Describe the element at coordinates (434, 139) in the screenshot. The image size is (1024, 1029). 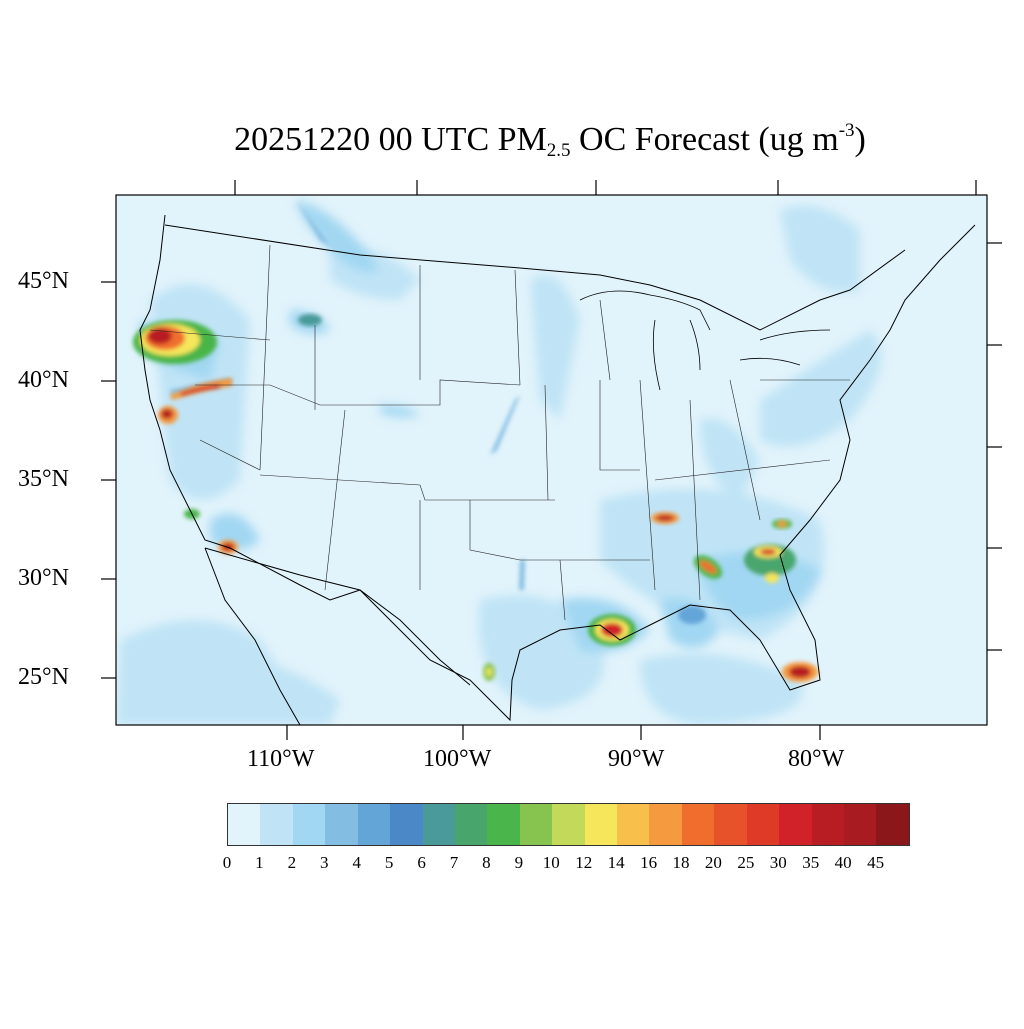
I see `title-hour: 00 UTC` at that location.